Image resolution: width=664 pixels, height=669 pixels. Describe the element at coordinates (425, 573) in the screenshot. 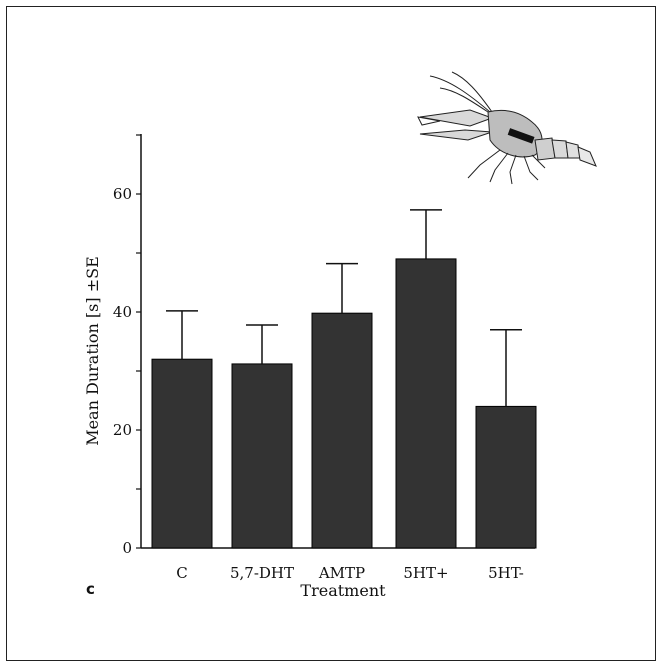

I see `x-tick-label: 5HT+` at that location.